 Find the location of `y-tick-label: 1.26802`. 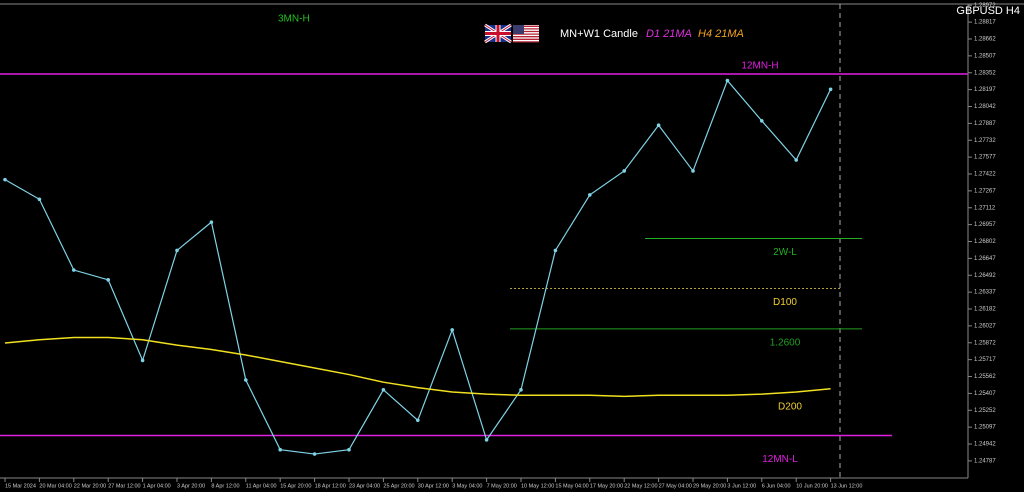

y-tick-label: 1.26802 is located at coordinates (985, 242).